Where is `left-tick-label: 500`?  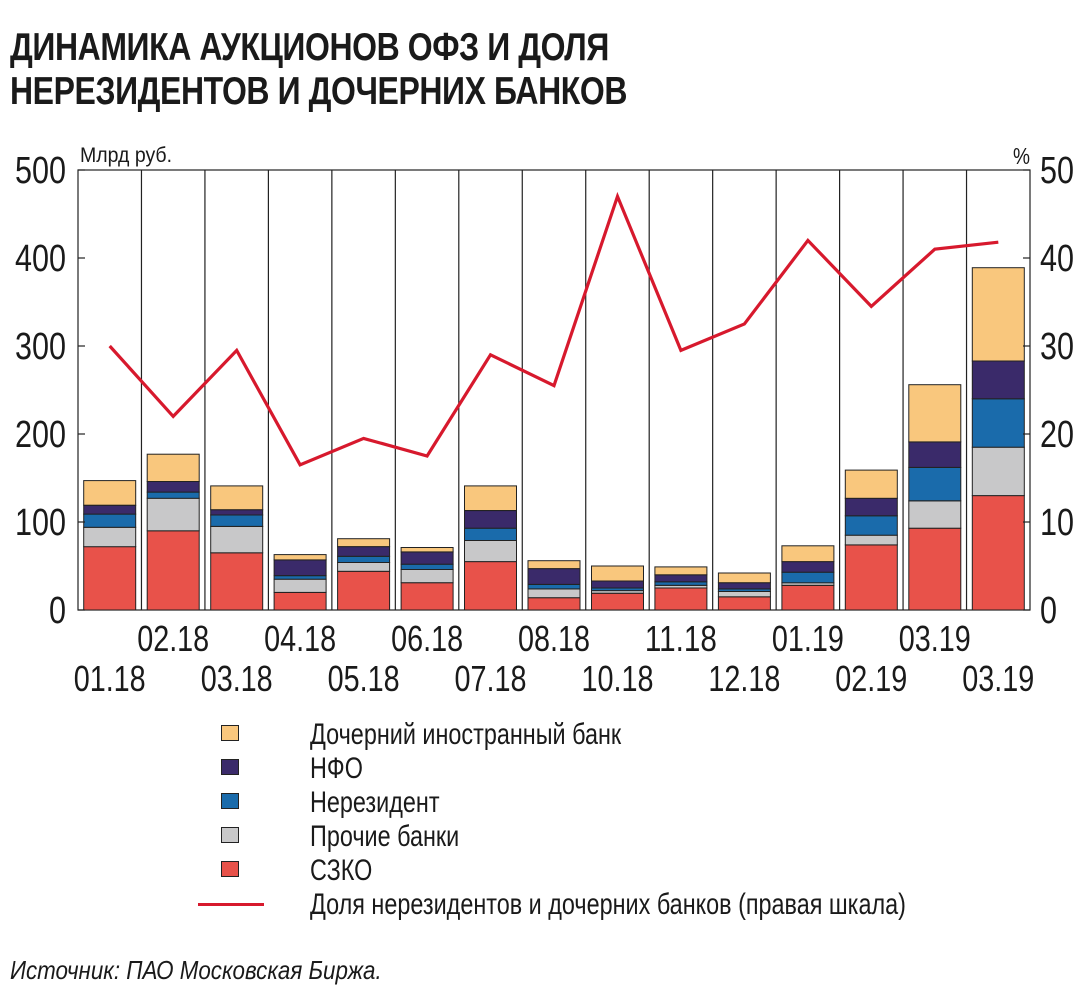
left-tick-label: 500 is located at coordinates (40, 171).